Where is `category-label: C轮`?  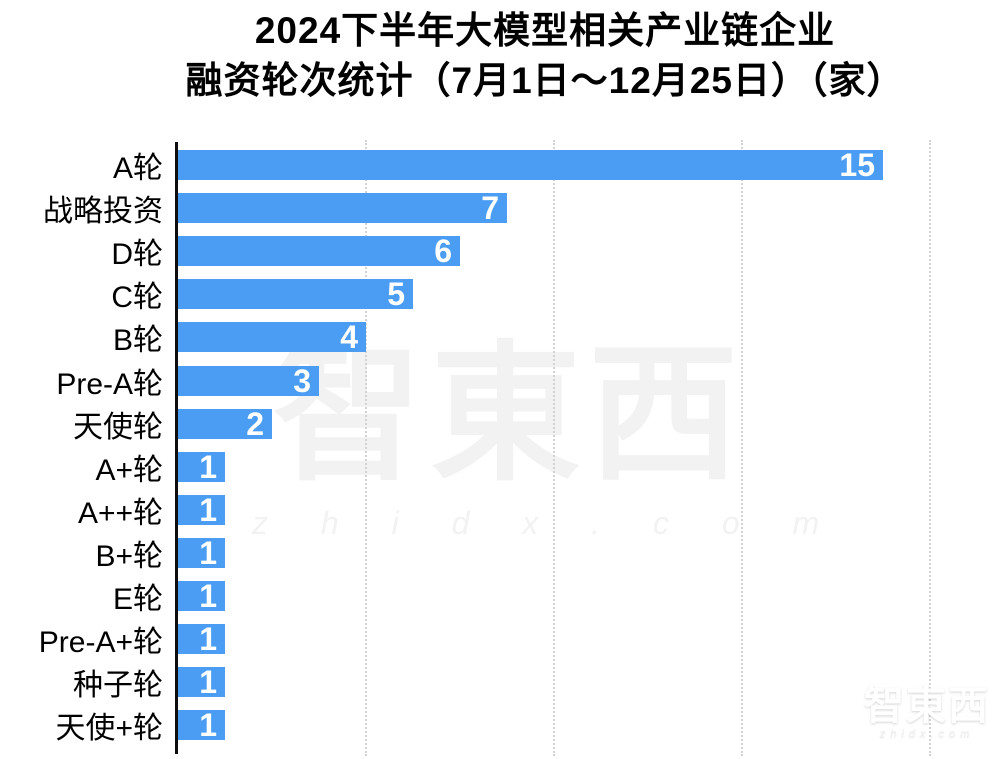
category-label: C轮 is located at coordinates (137, 297).